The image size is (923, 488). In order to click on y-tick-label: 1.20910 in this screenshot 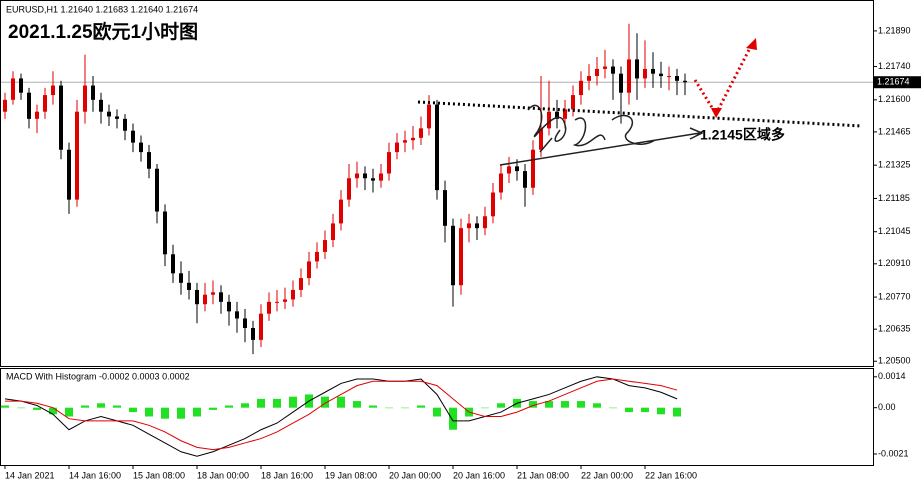, I will do `click(894, 263)`.